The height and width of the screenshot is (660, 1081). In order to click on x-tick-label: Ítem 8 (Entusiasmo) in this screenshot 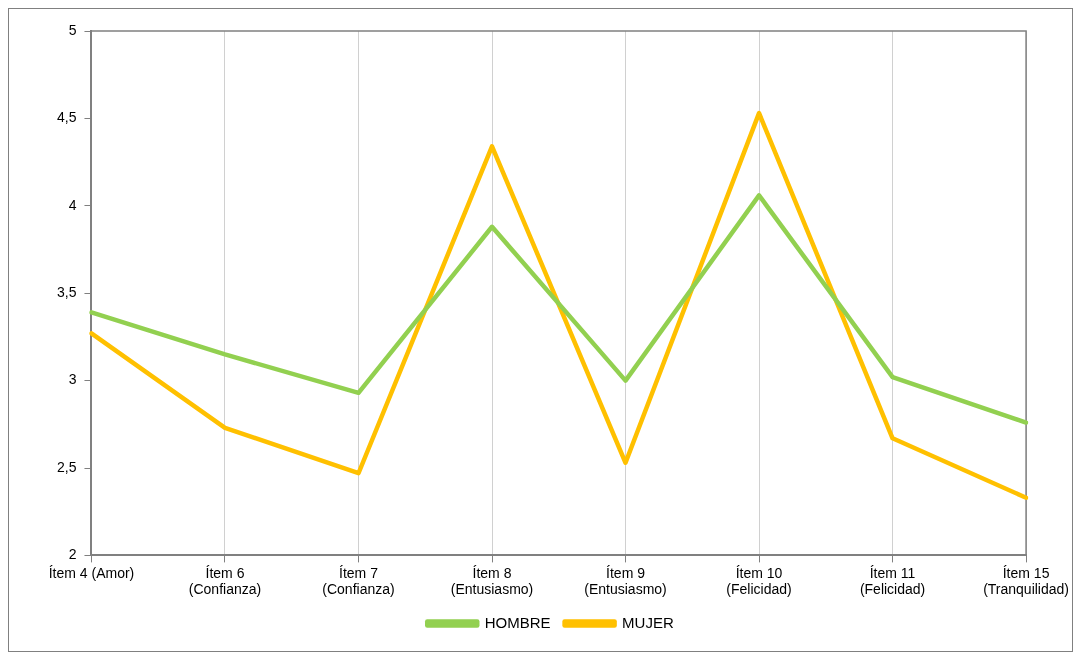, I will do `click(492, 581)`.